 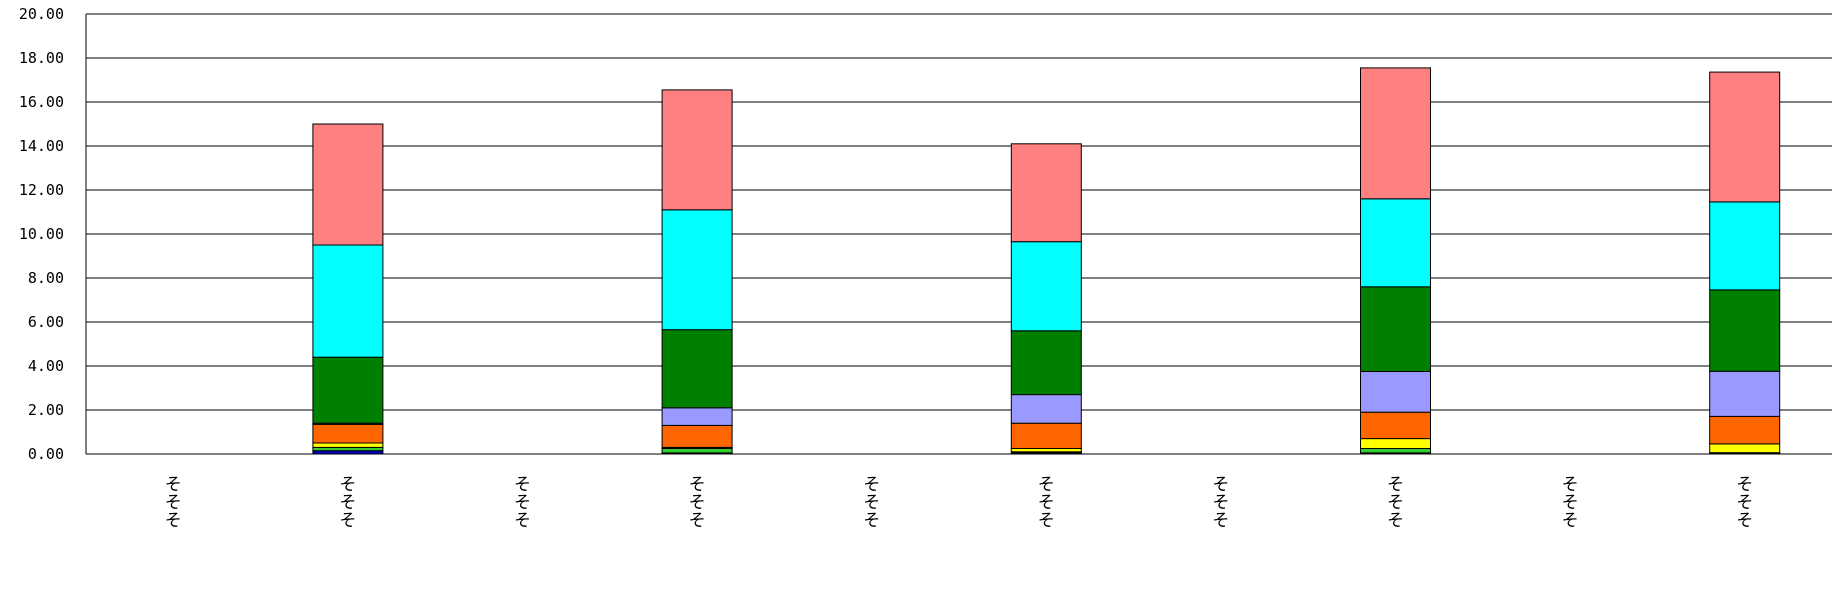 What do you see at coordinates (959, 503) in the screenshot?
I see `x-axis-category-labels: そそそ そそそ そそそ そそそ そそそ そそそ そそそ そそそ そそそ そそそ` at bounding box center [959, 503].